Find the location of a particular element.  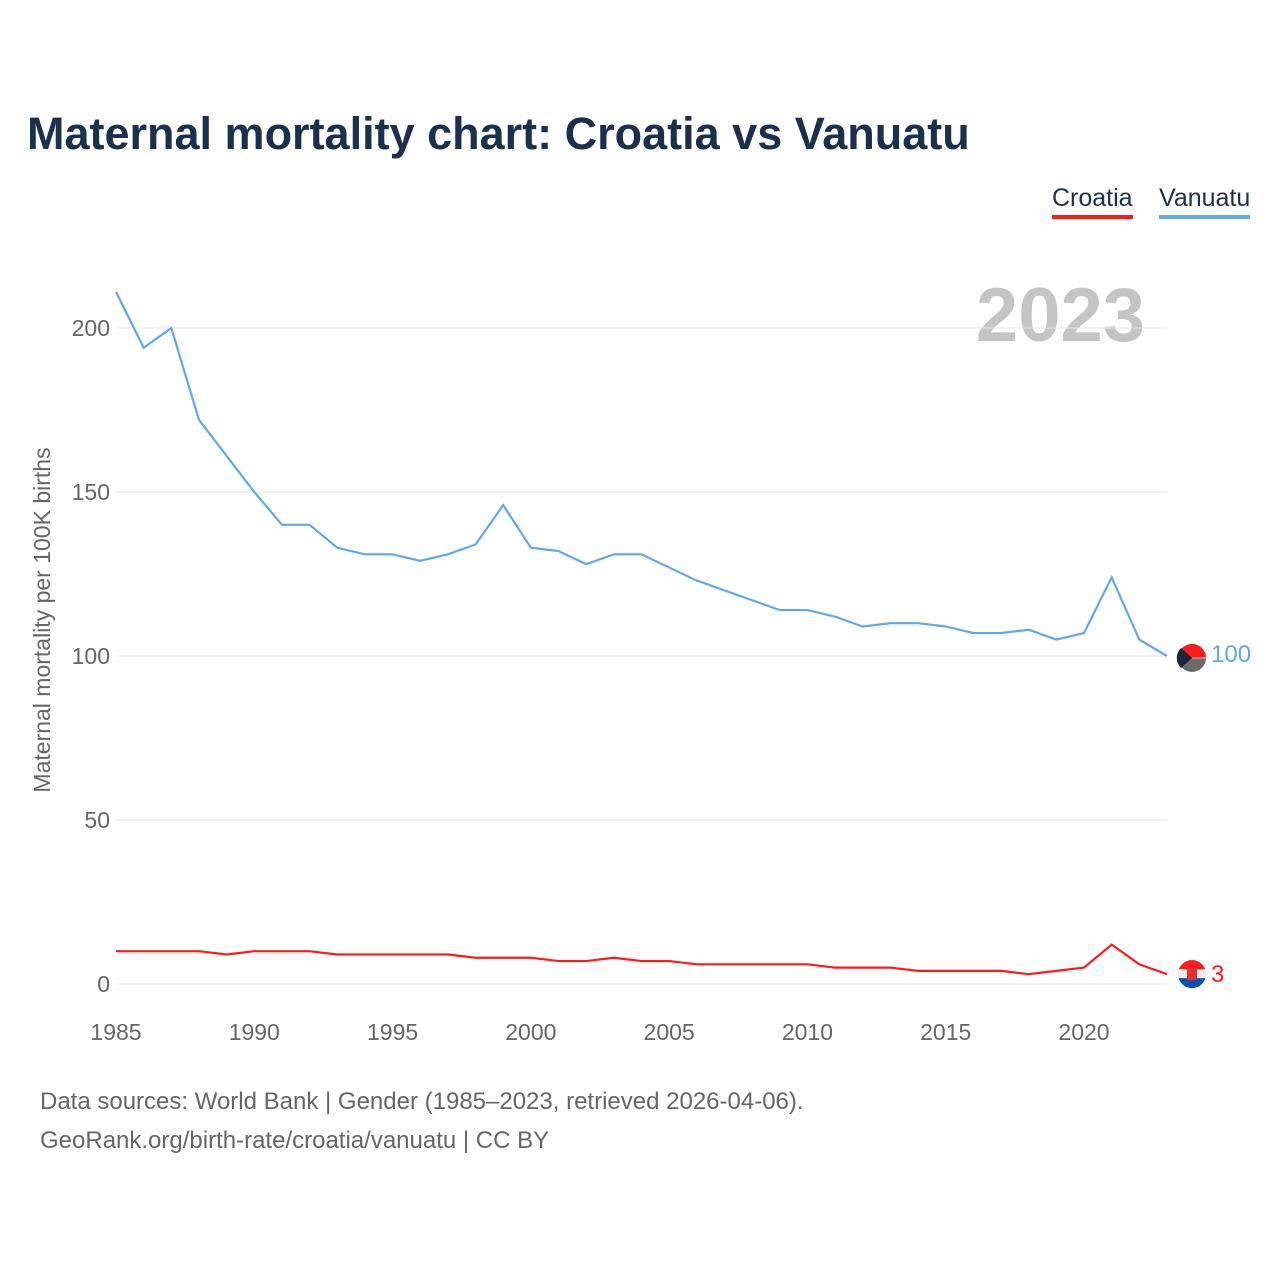

y-tick-label: 150 is located at coordinates (91, 492).